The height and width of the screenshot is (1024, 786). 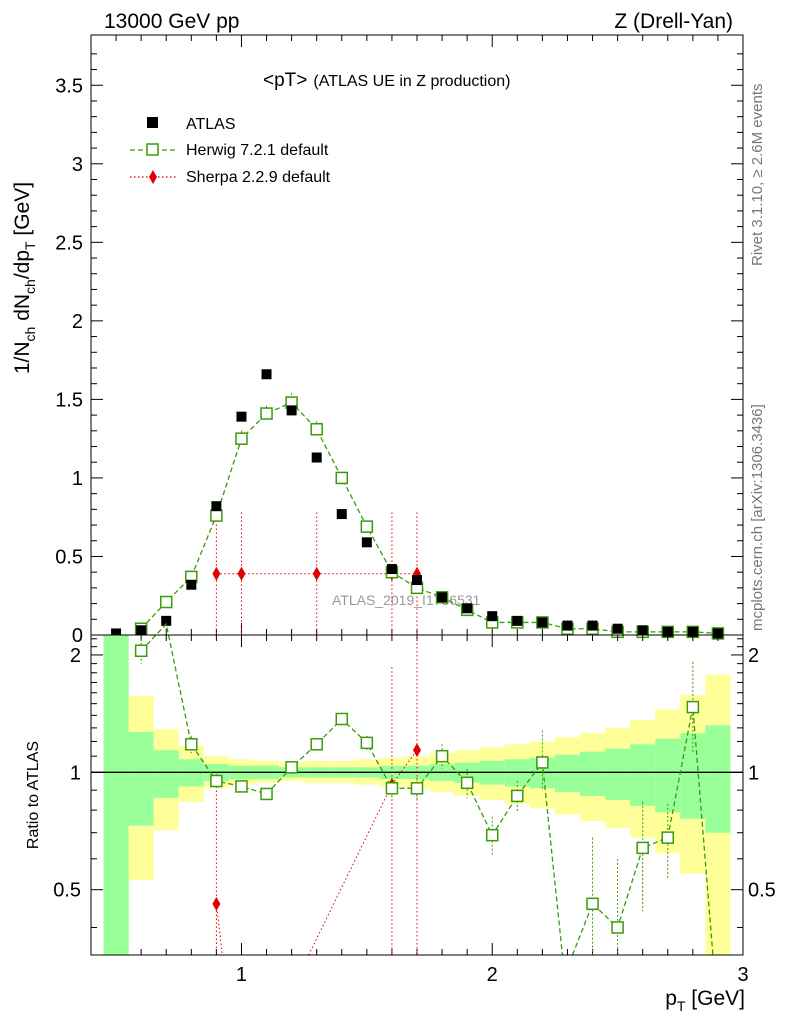 What do you see at coordinates (77, 636) in the screenshot?
I see `main-y-tick-label: 0` at bounding box center [77, 636].